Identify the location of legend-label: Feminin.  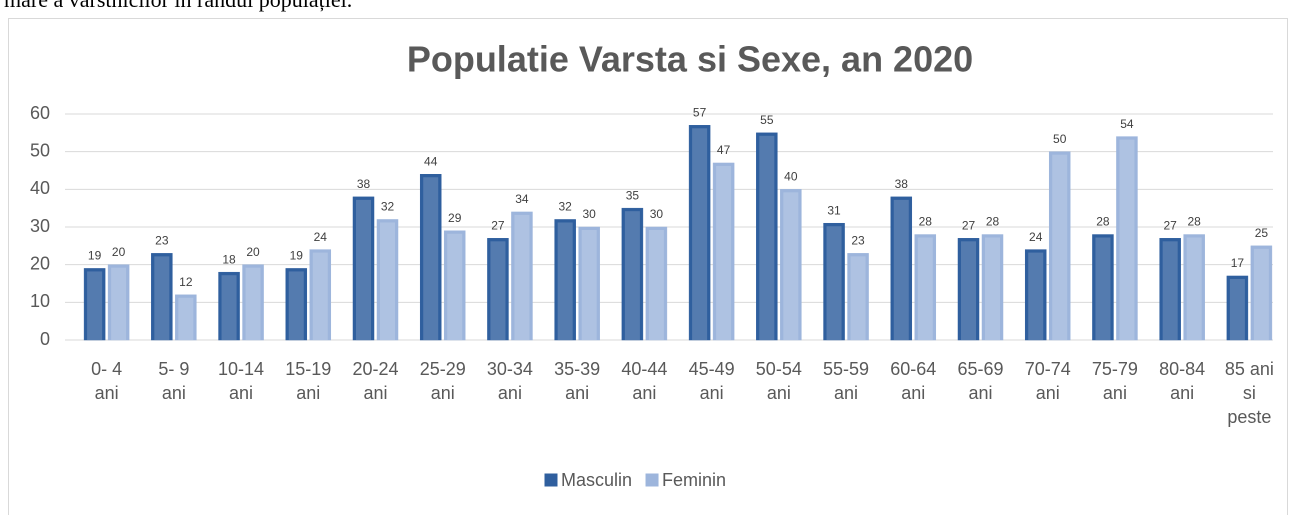
(694, 480).